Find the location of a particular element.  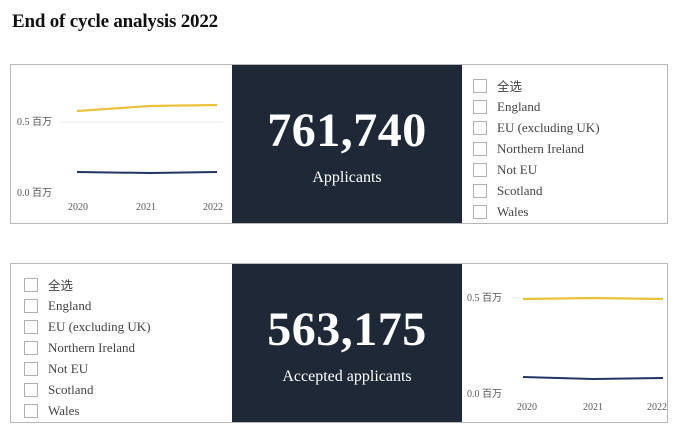

page-title: End of cycle analysis 2022 is located at coordinates (115, 21).